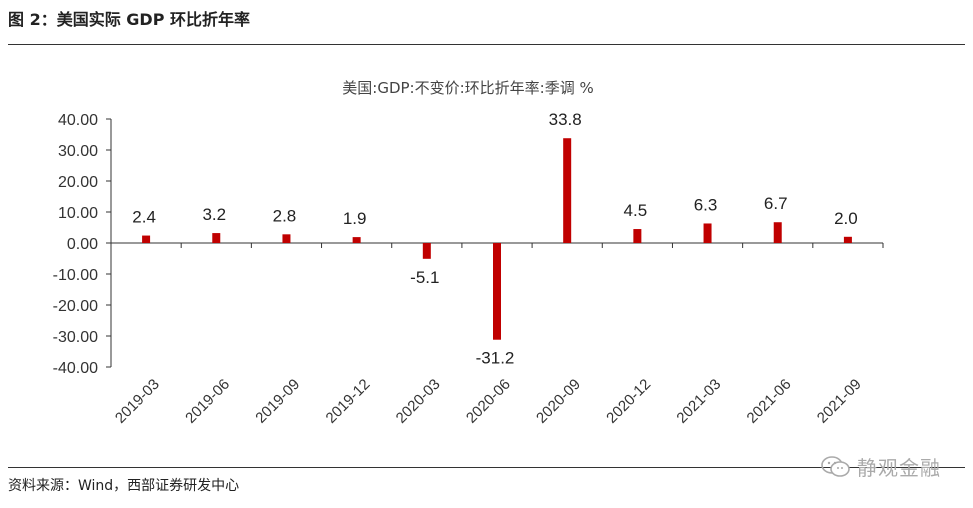 The image size is (973, 508). What do you see at coordinates (636, 210) in the screenshot?
I see `data-label: 4.5` at bounding box center [636, 210].